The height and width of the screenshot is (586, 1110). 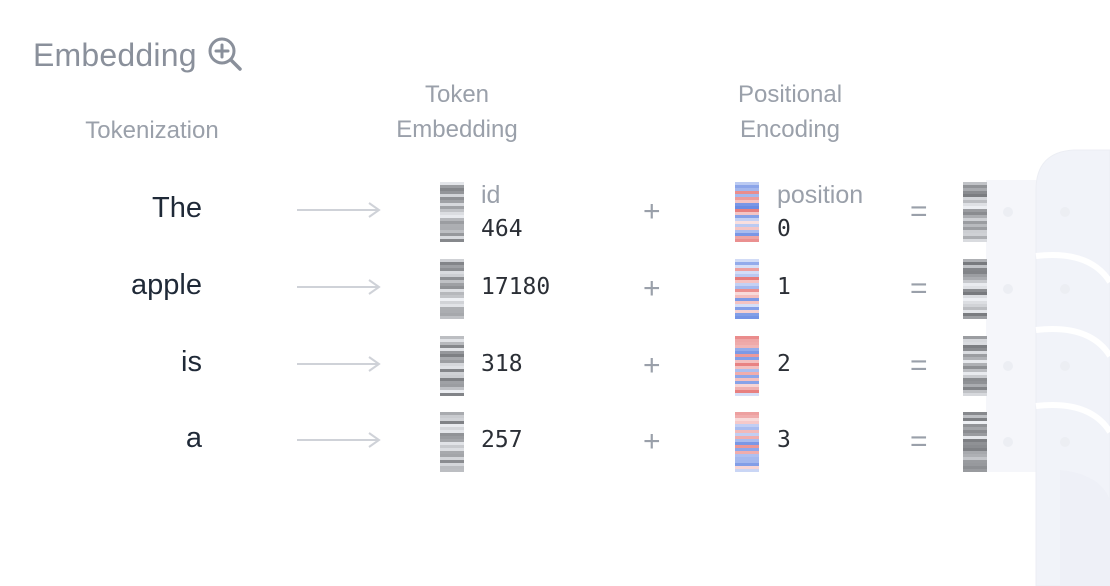 I want to click on header-token-embedding-line2: Embedding, so click(x=457, y=129).